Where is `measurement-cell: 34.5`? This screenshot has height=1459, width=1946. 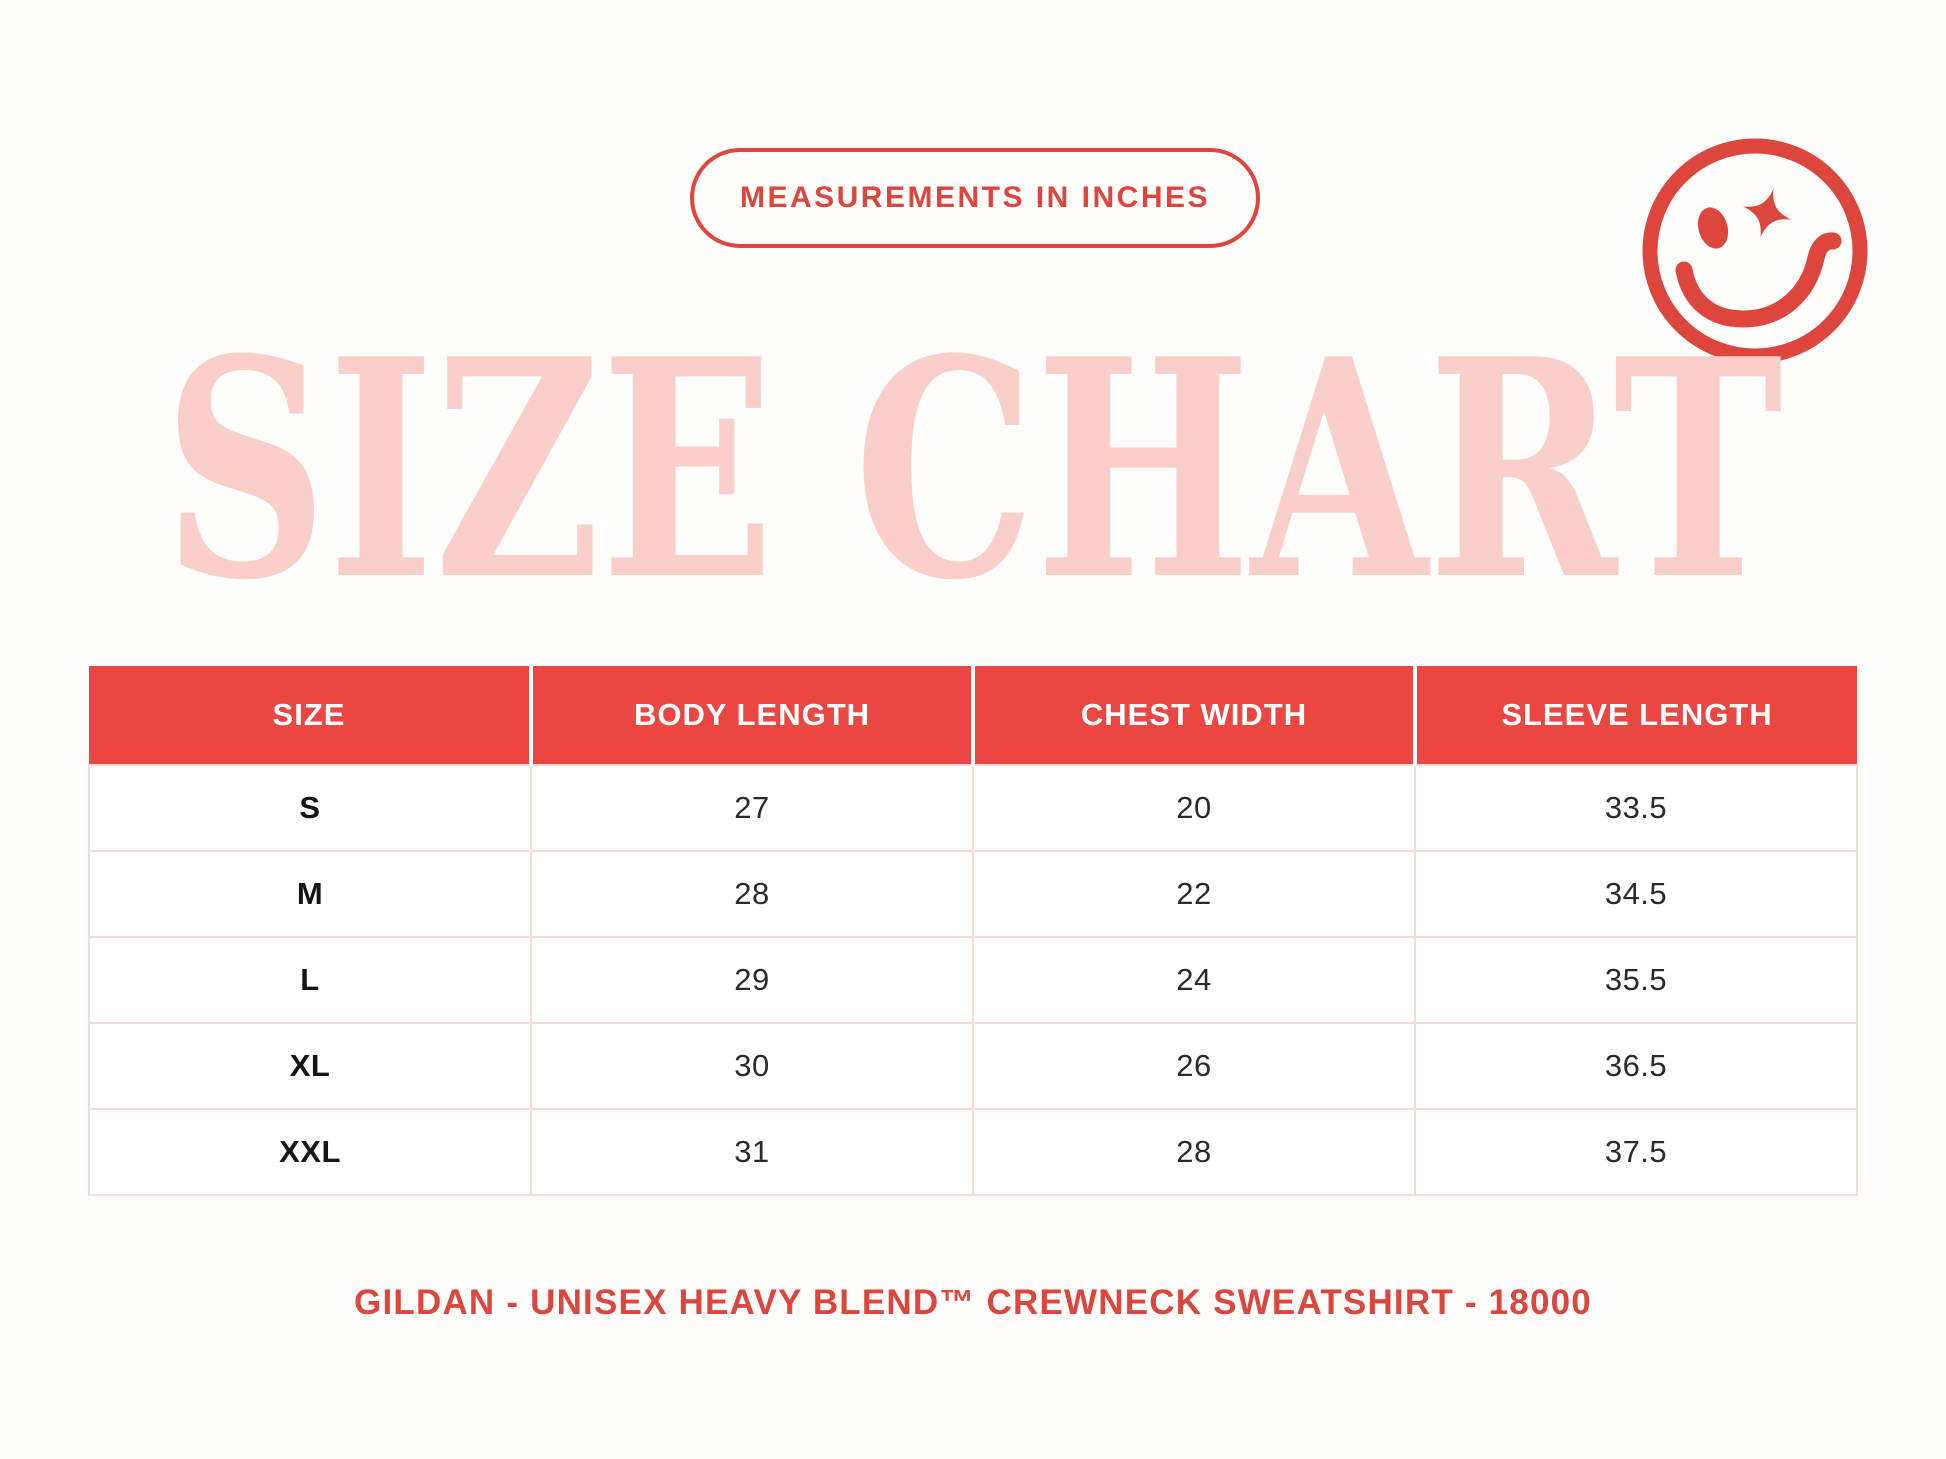 measurement-cell: 34.5 is located at coordinates (1636, 894).